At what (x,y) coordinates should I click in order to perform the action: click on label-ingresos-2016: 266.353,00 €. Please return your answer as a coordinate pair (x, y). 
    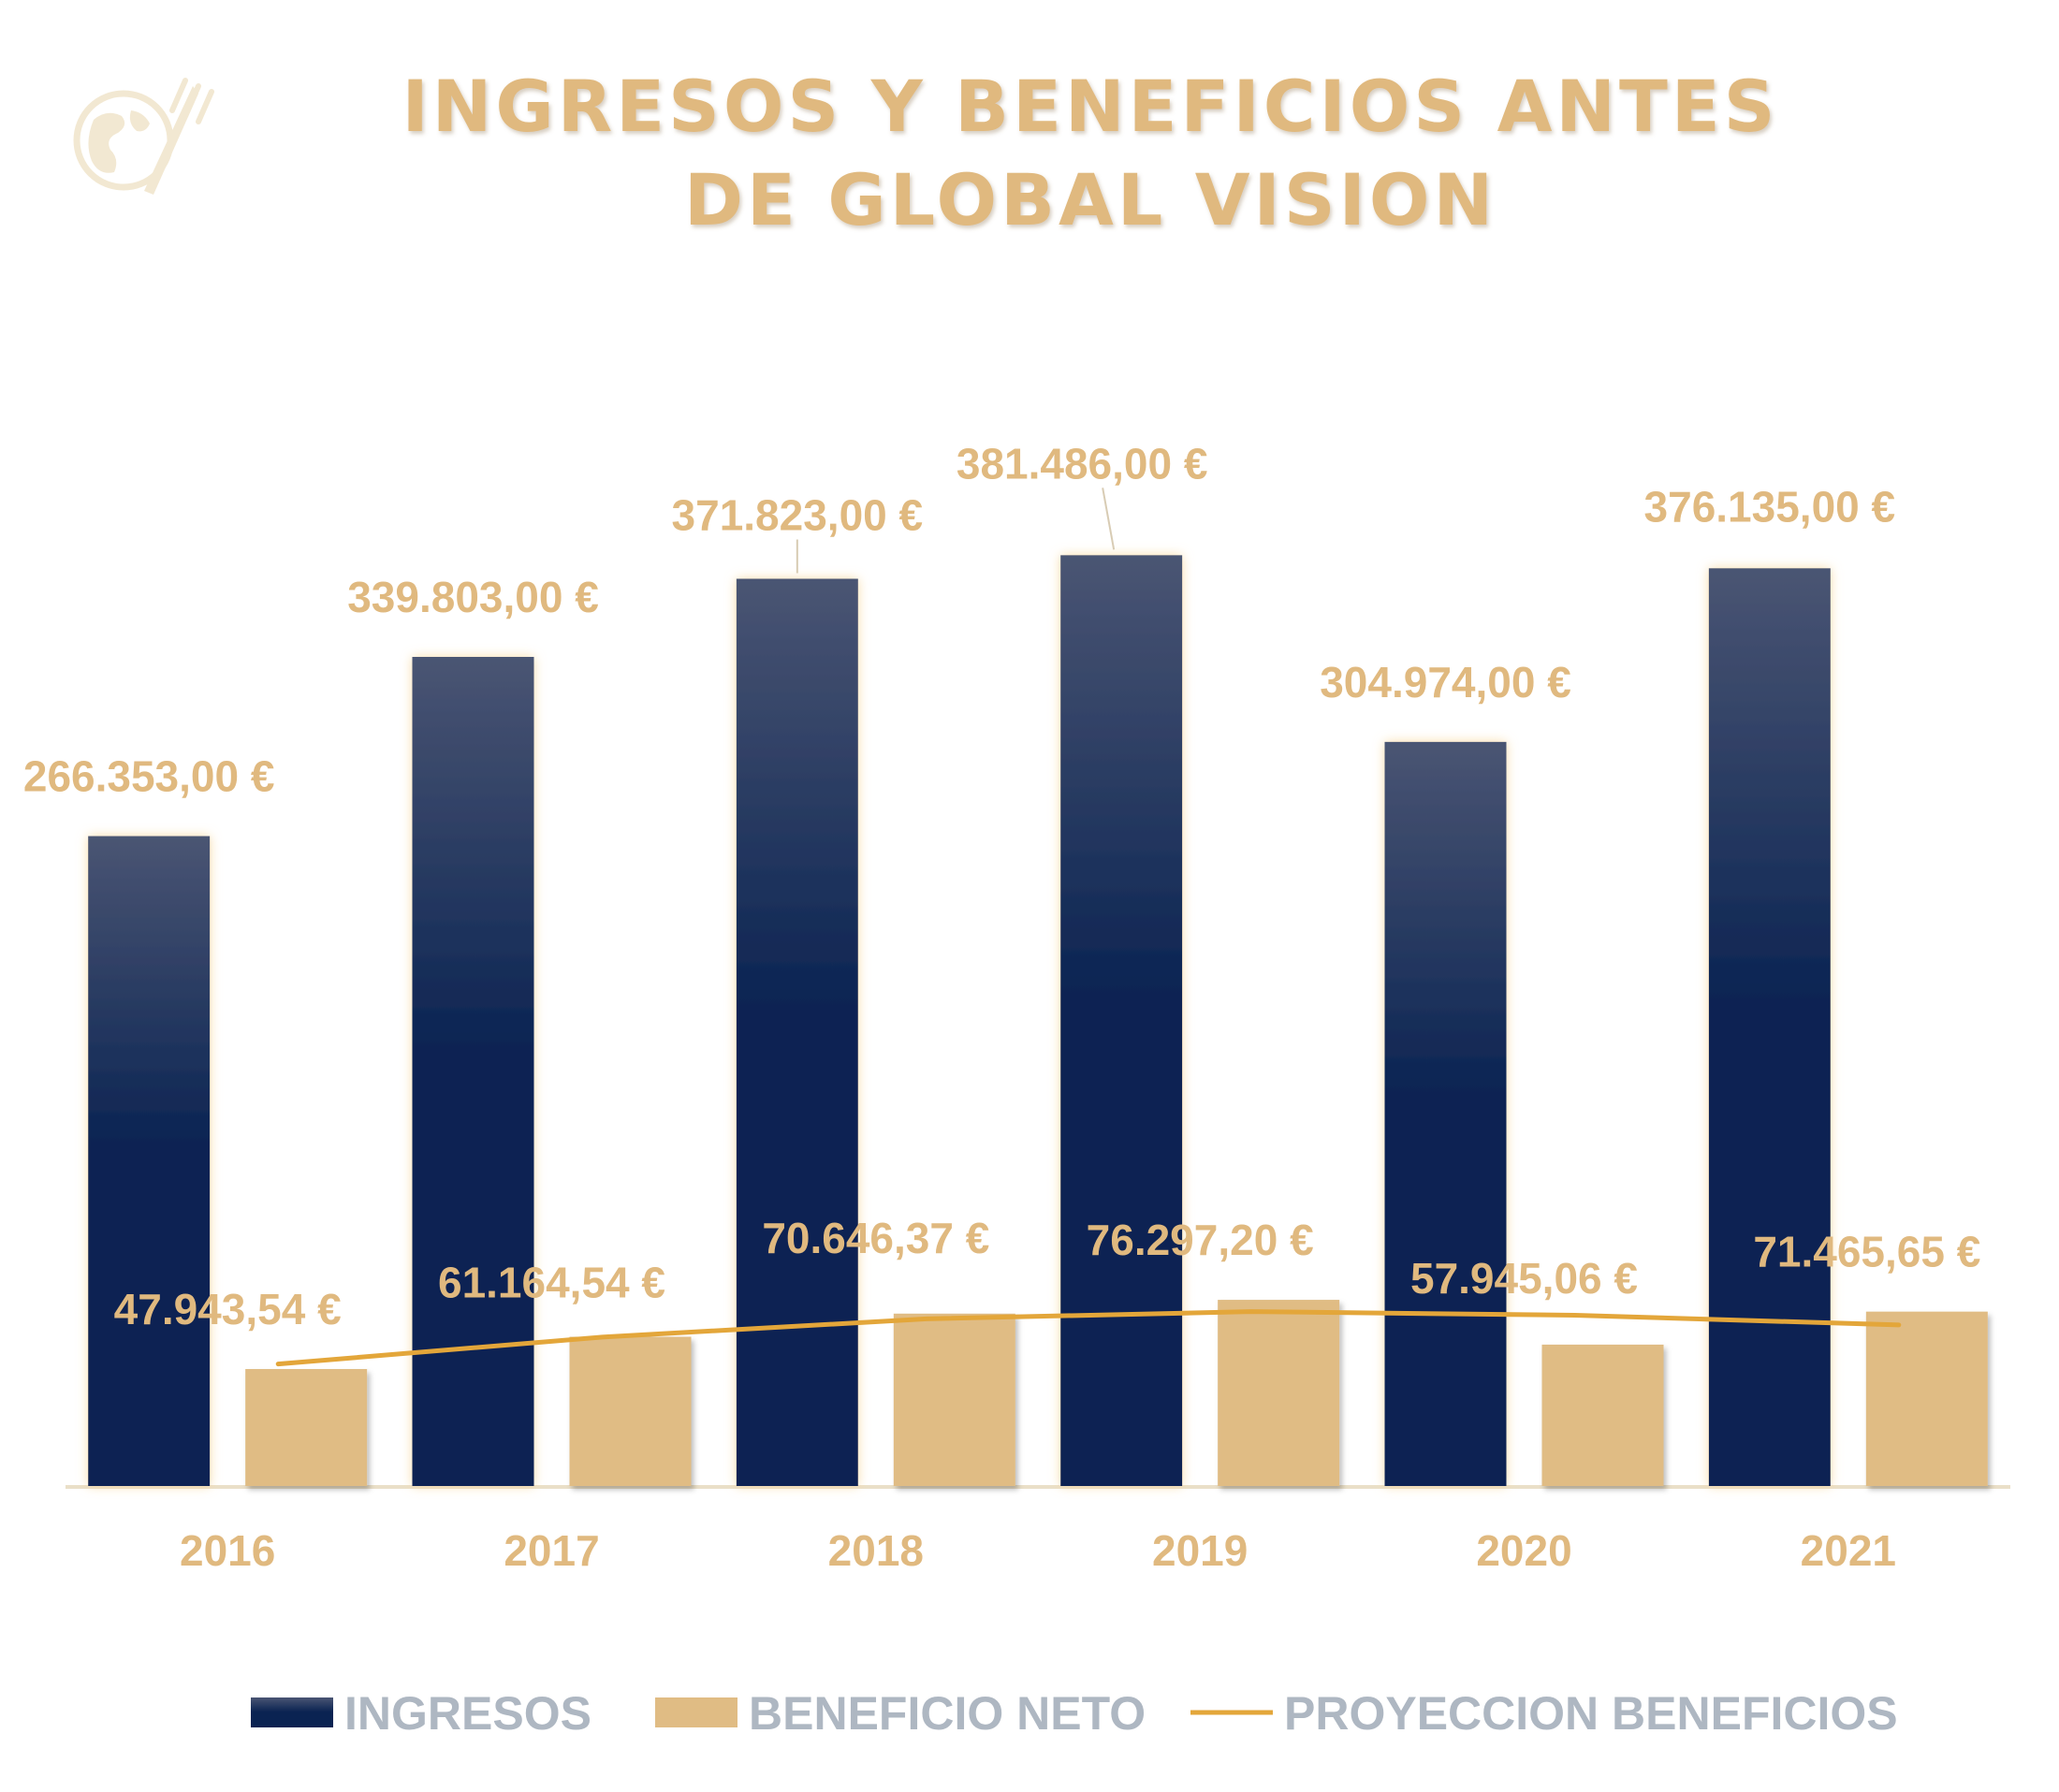
    Looking at the image, I should click on (149, 776).